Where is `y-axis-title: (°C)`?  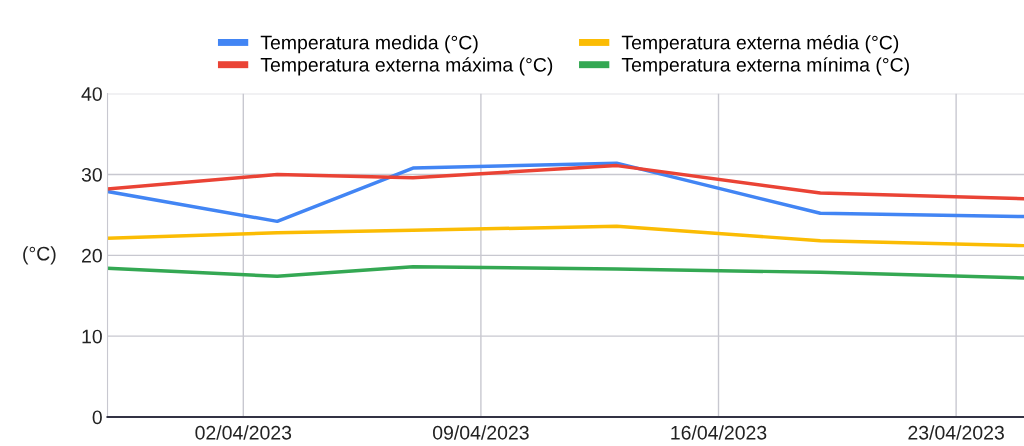 y-axis-title: (°C) is located at coordinates (39, 255).